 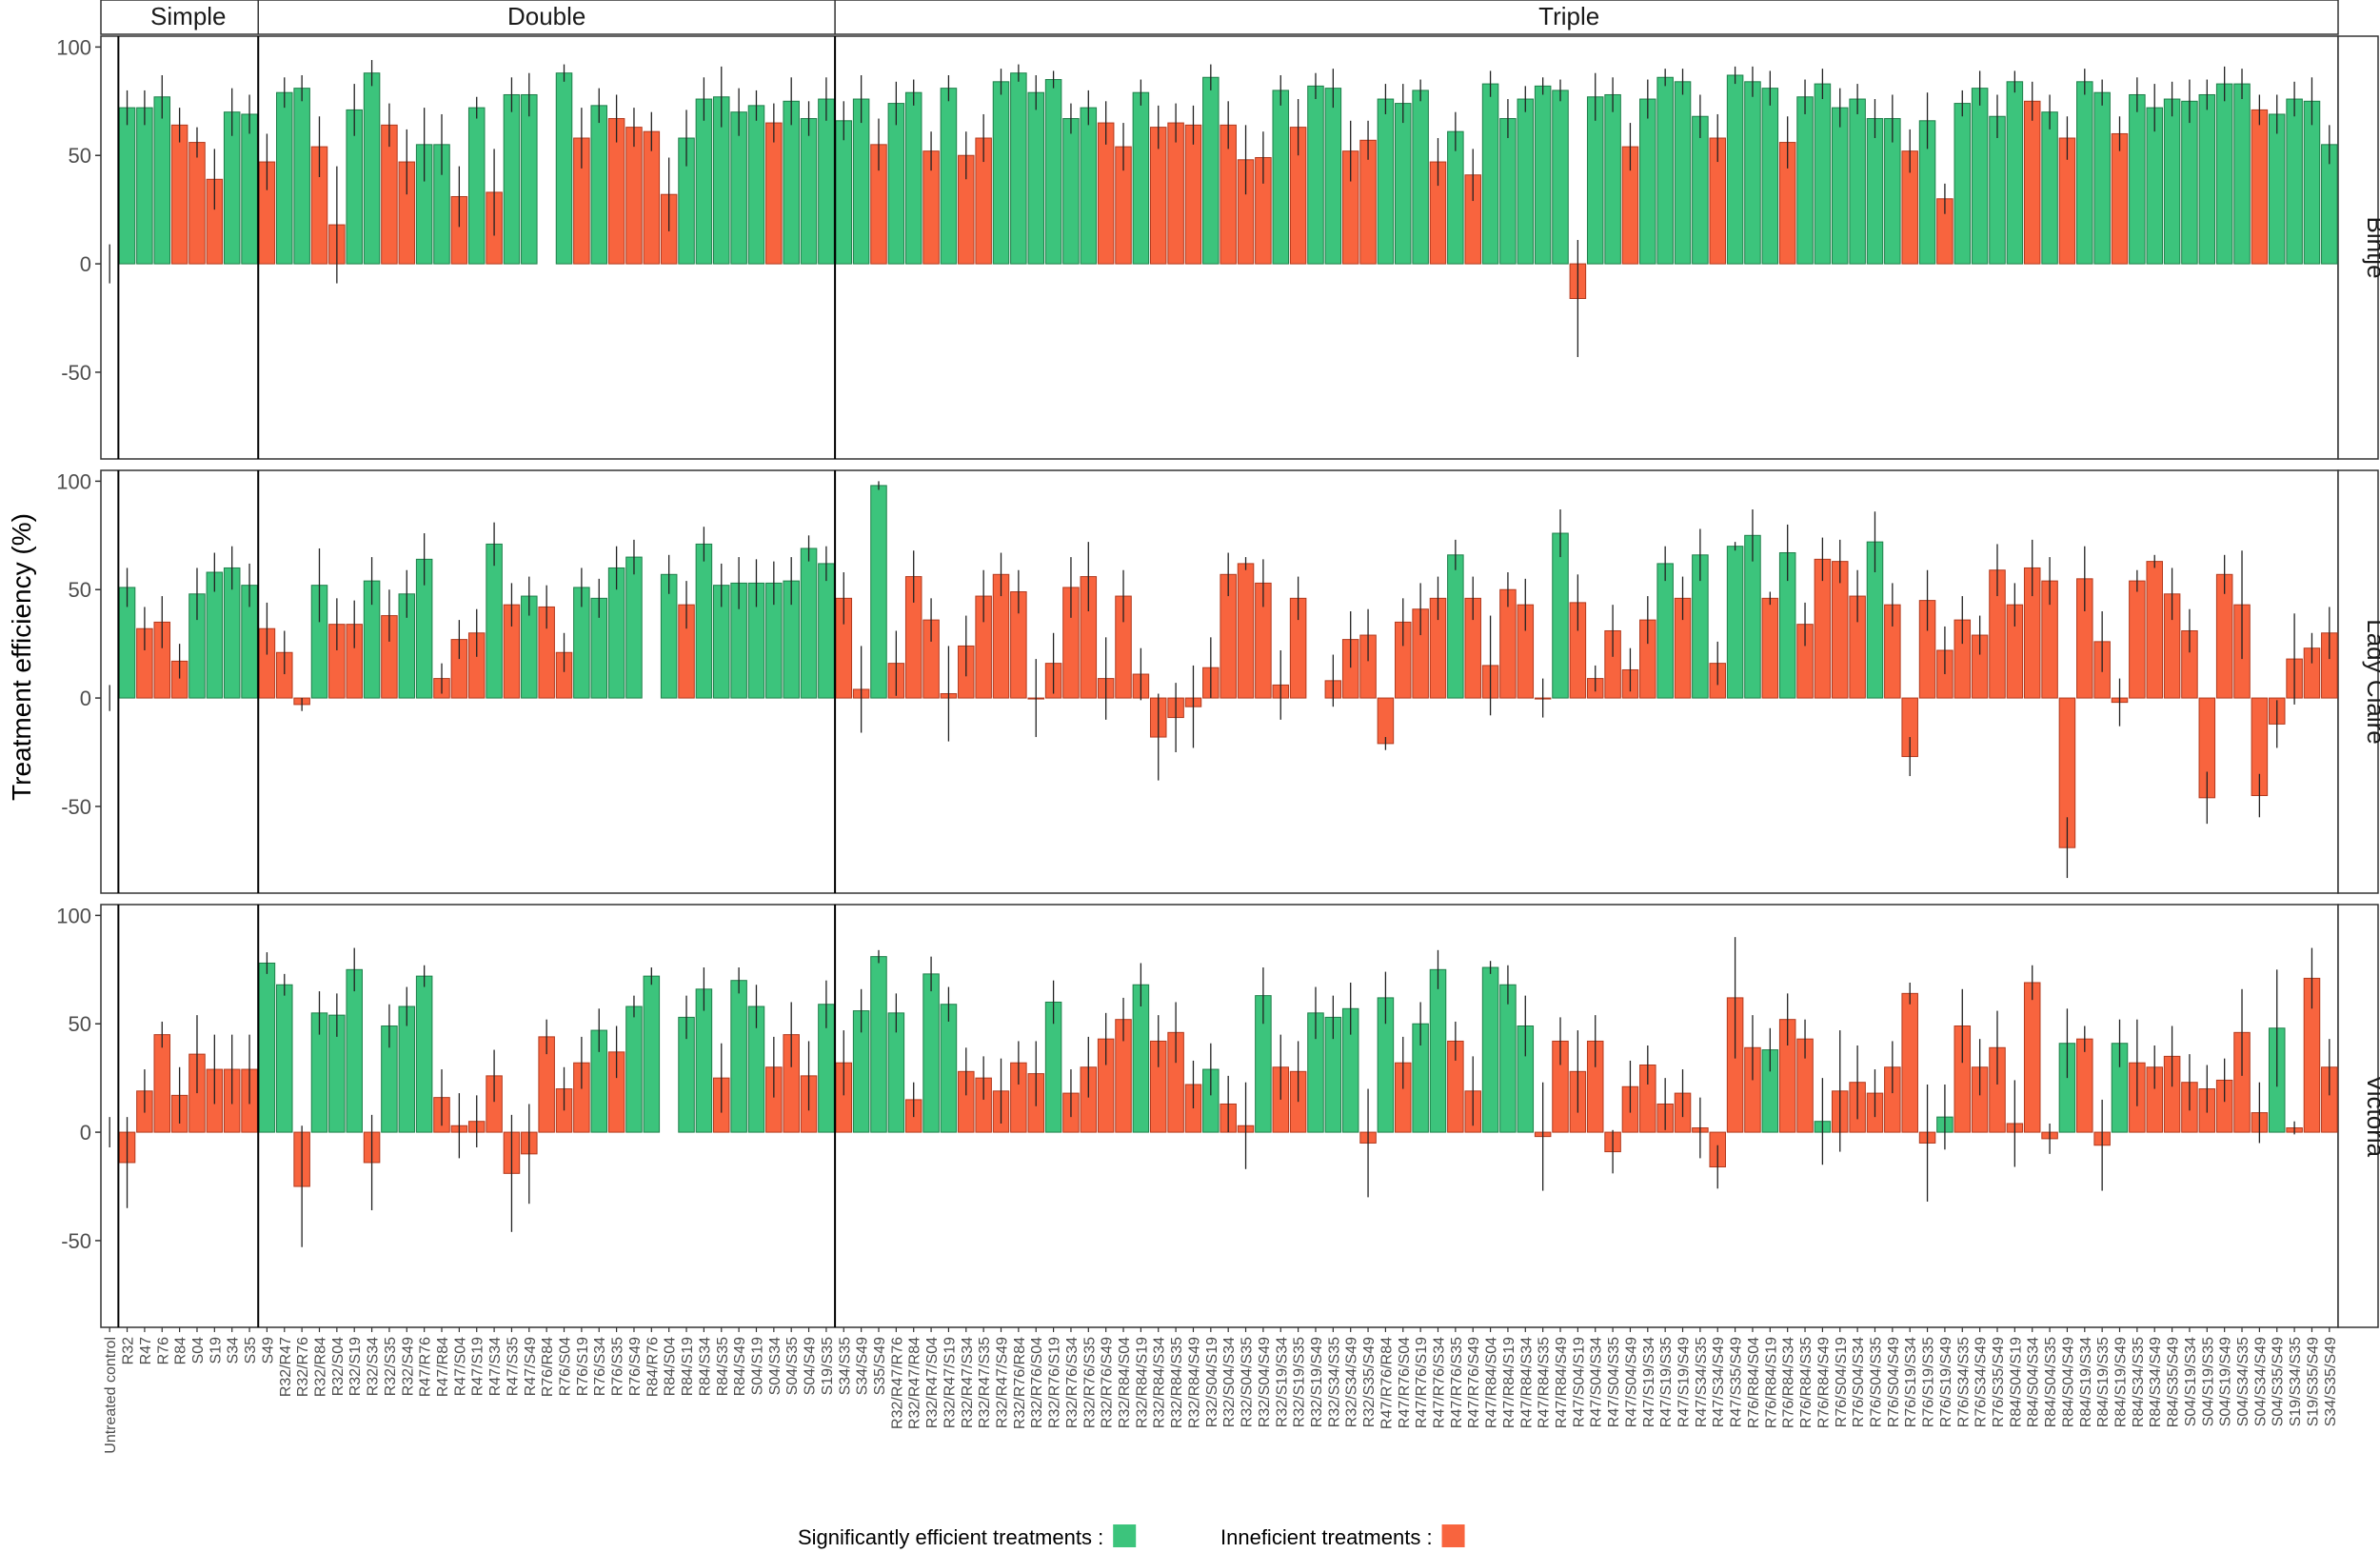 What do you see at coordinates (705, 1366) in the screenshot?
I see `x-tick-label: R84/S34` at bounding box center [705, 1366].